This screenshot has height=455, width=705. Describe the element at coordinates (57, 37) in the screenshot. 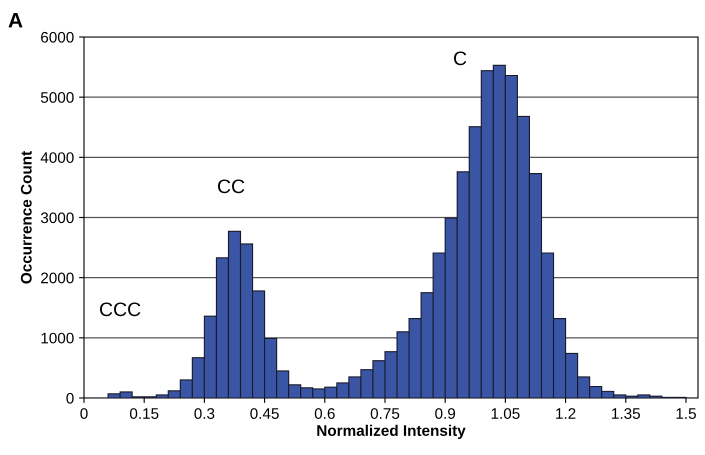

I see `y-tick-label: 6000` at that location.